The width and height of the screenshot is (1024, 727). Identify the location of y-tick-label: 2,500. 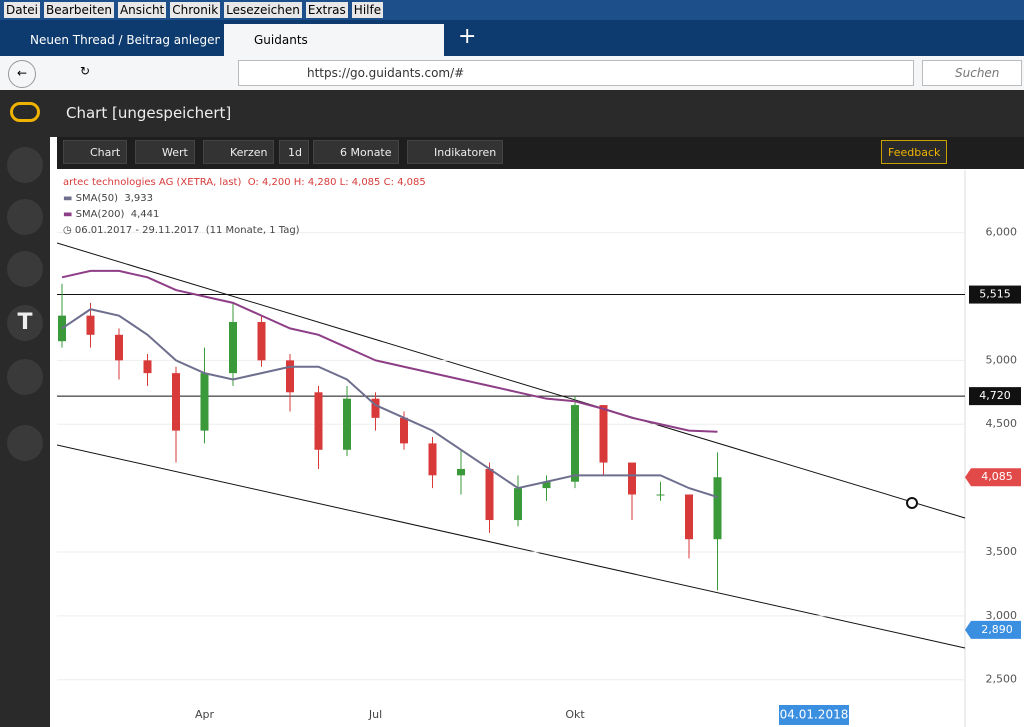
(1002, 679).